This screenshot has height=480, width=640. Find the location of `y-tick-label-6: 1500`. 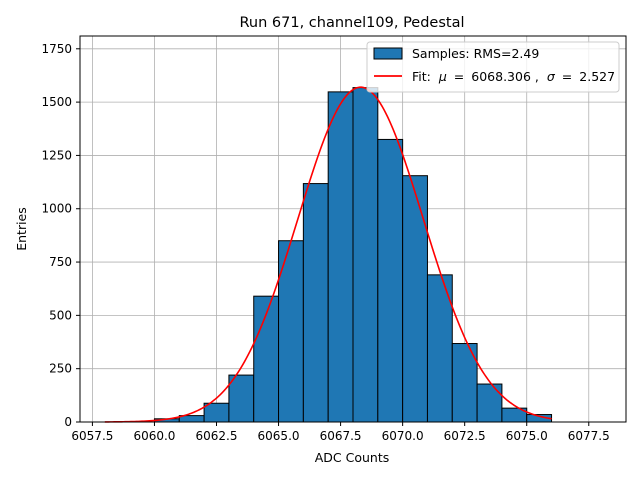

y-tick-label-6: 1500 is located at coordinates (56, 102).